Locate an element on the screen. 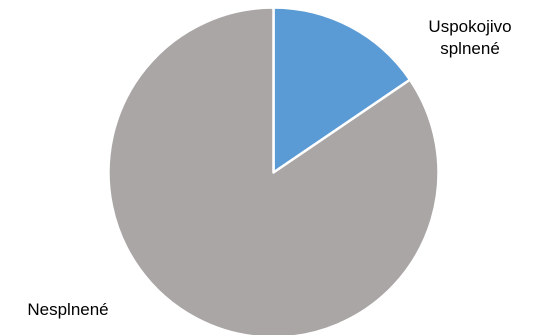 This screenshot has height=335, width=539. slice-label-2: Nesplnené is located at coordinates (67, 309).